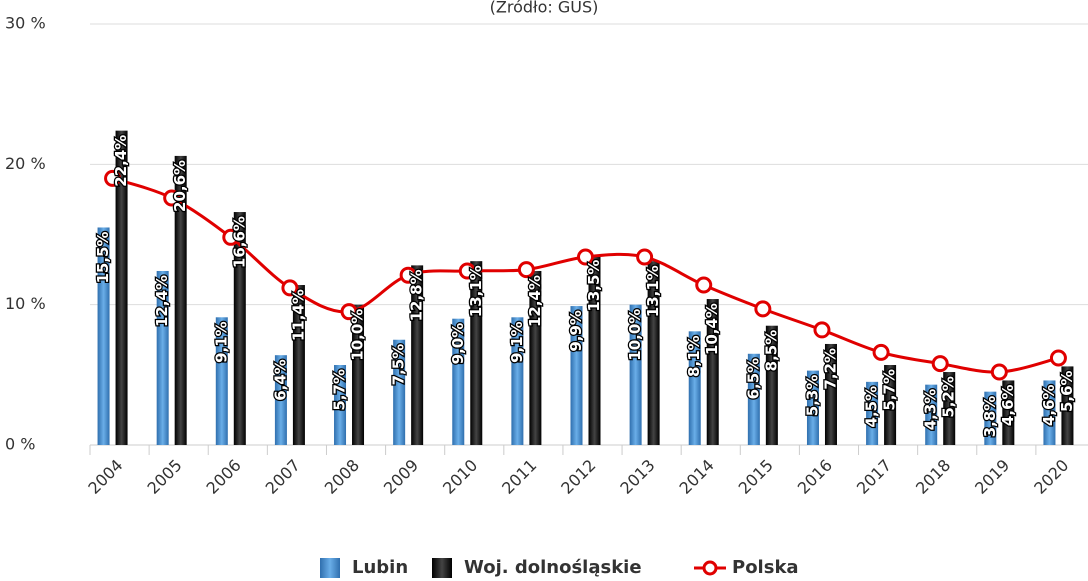 The width and height of the screenshot is (1088, 581). What do you see at coordinates (283, 477) in the screenshot?
I see `x-tick-label: 2007` at bounding box center [283, 477].